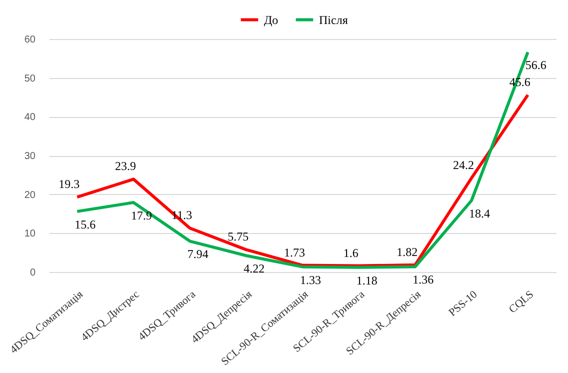 The image size is (568, 373). Describe the element at coordinates (535, 65) in the screenshot. I see `data-label: 56.6` at that location.